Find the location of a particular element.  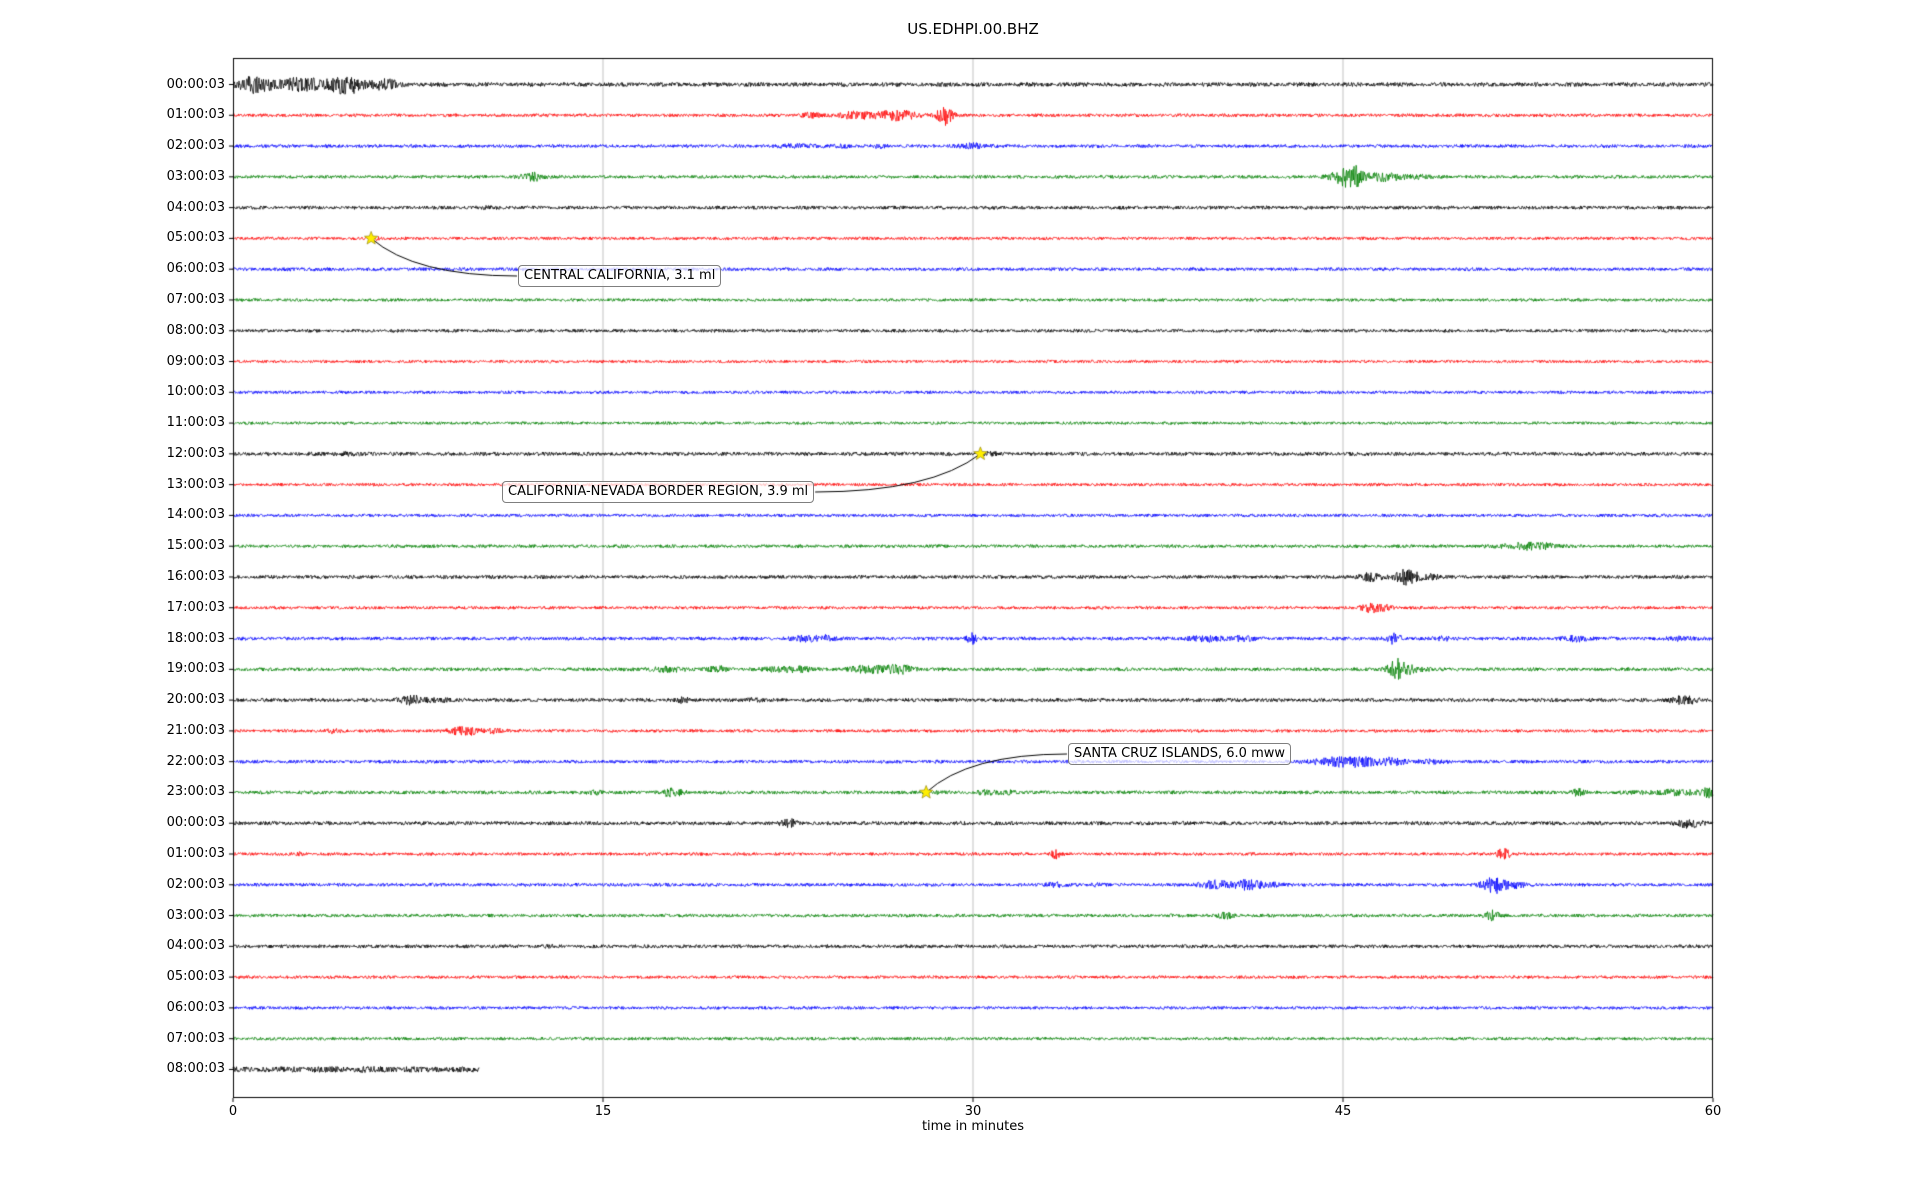

y-axis-label: 15:00:03 is located at coordinates (195, 546).